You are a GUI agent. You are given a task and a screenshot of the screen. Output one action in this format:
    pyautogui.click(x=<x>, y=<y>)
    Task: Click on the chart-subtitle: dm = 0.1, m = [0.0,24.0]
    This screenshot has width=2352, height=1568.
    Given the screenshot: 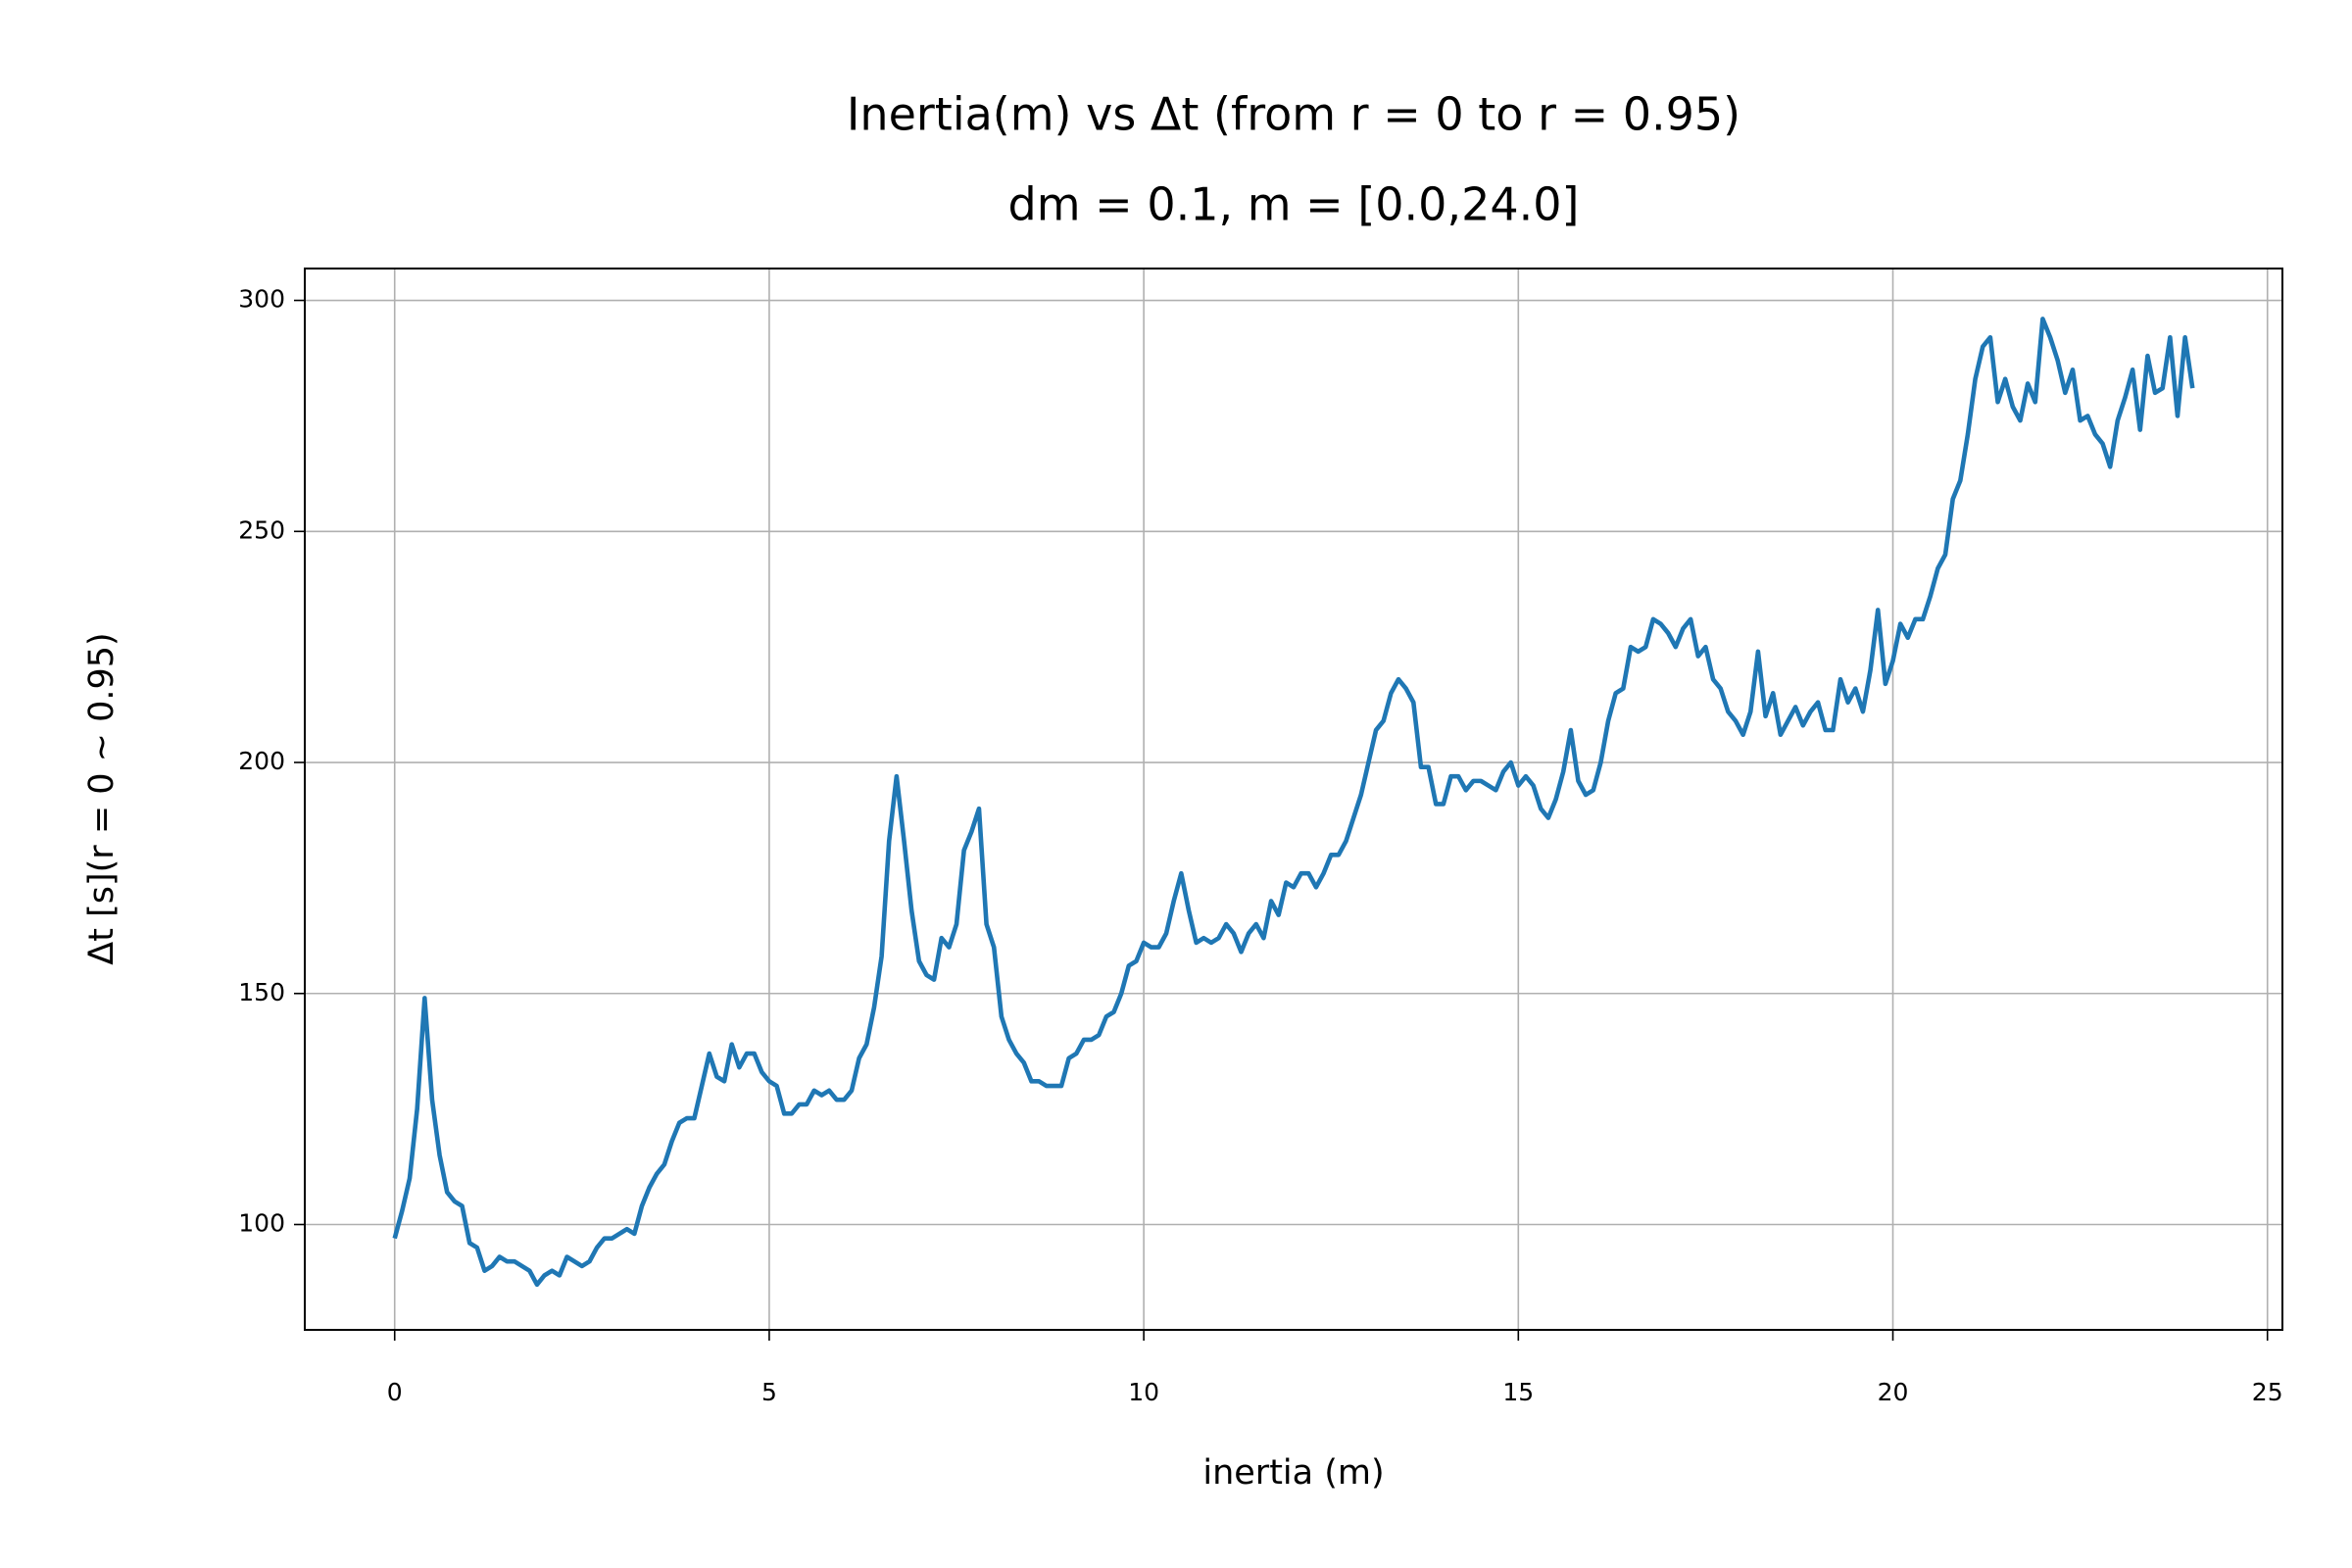 What is the action you would take?
    pyautogui.click(x=1294, y=204)
    